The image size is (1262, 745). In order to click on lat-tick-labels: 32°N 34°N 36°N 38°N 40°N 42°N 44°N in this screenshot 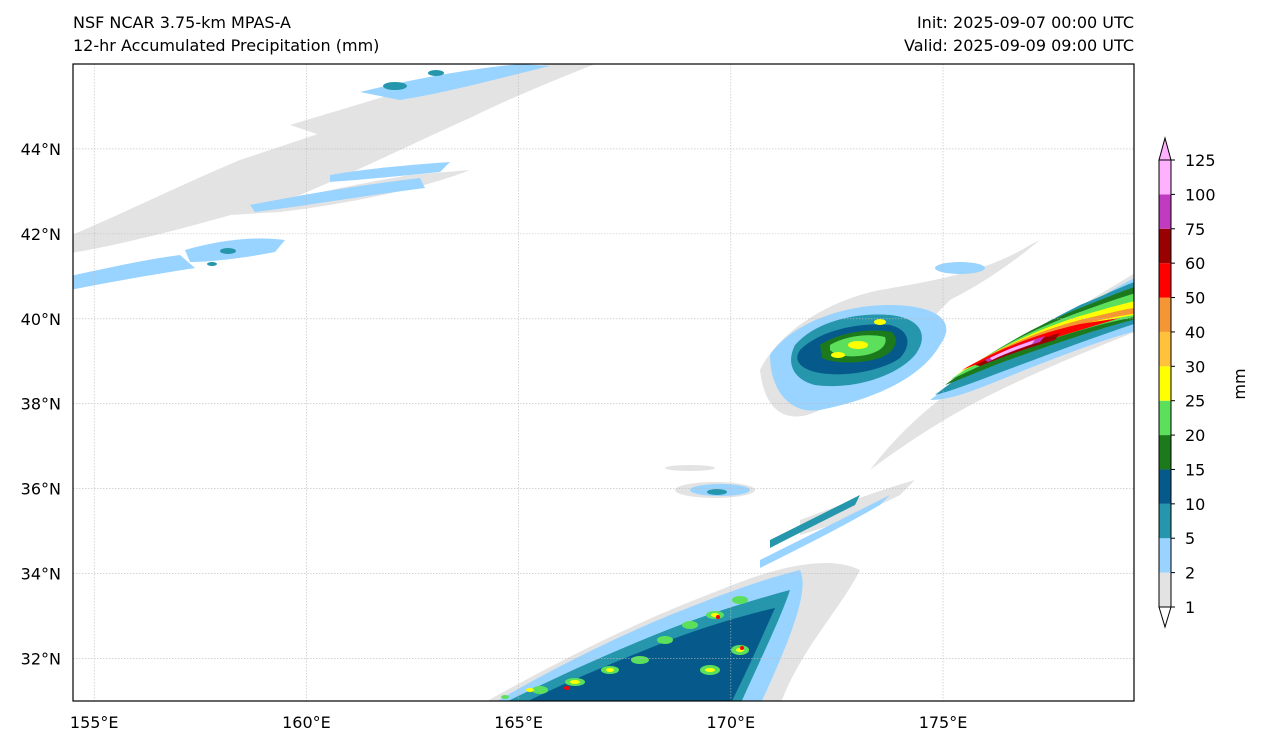, I will do `click(41, 404)`.